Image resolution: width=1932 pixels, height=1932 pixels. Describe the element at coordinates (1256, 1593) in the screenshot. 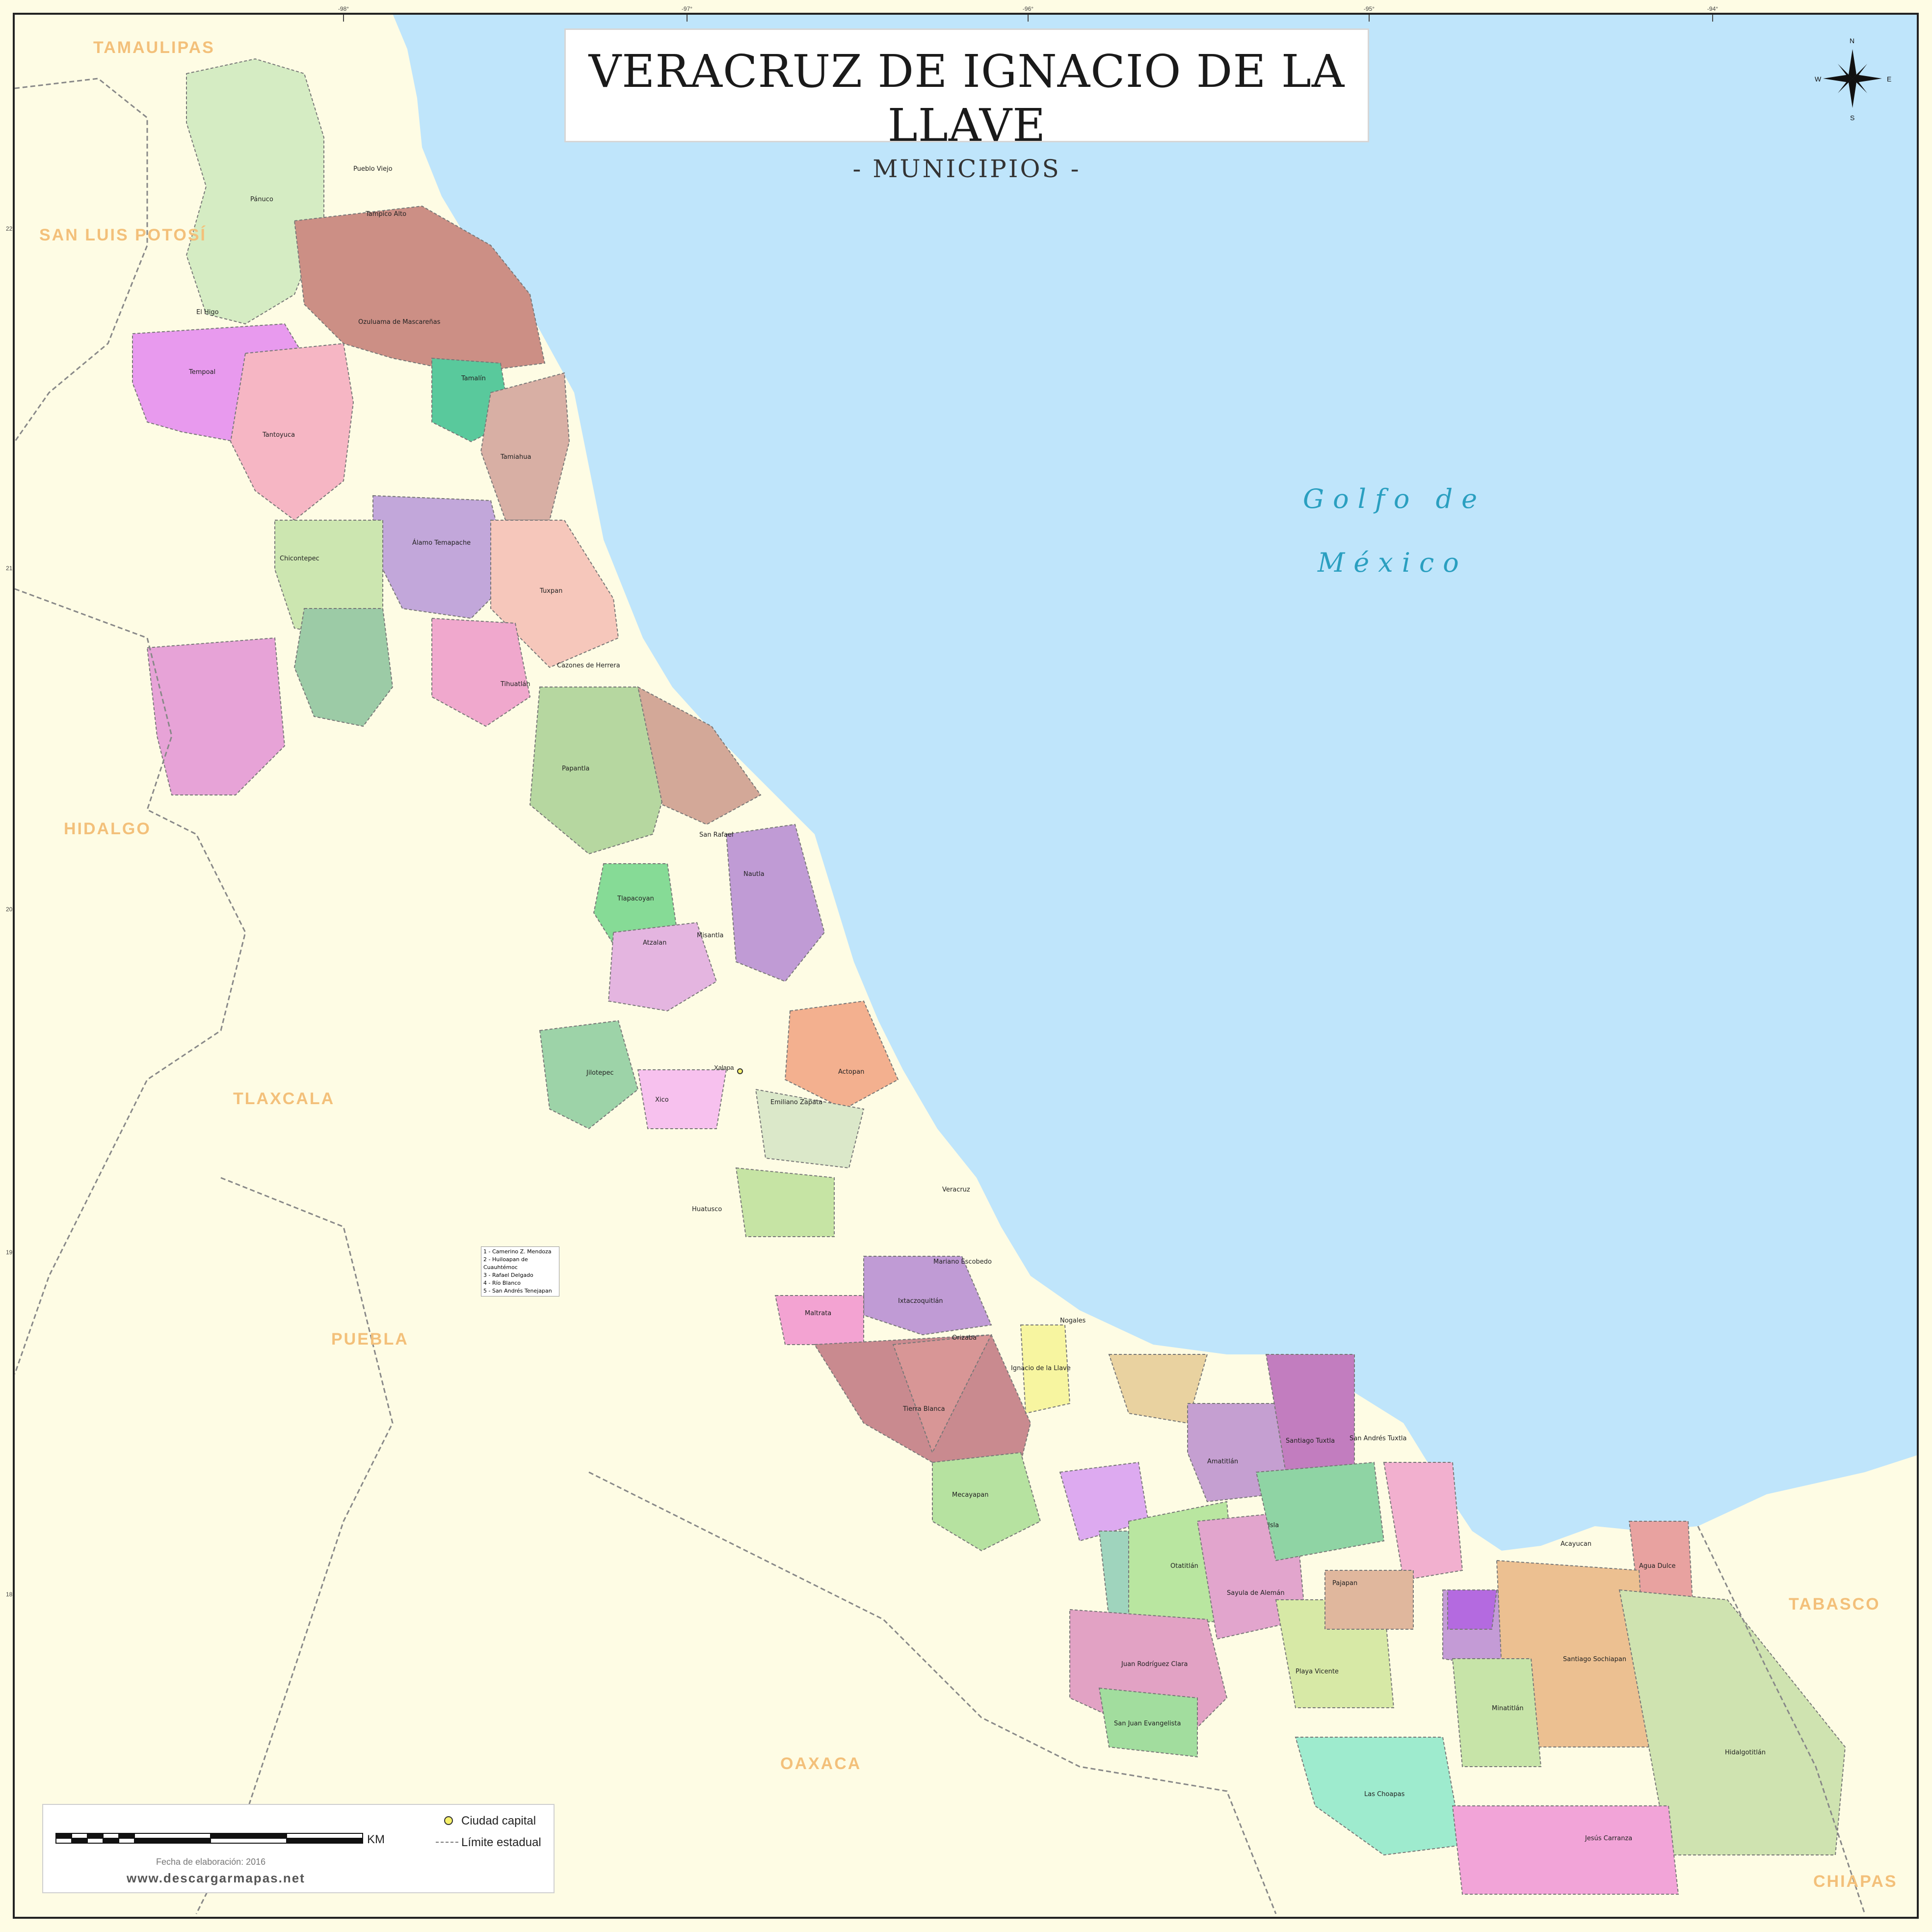

I see `muni-label: Sayula de Alemán` at that location.